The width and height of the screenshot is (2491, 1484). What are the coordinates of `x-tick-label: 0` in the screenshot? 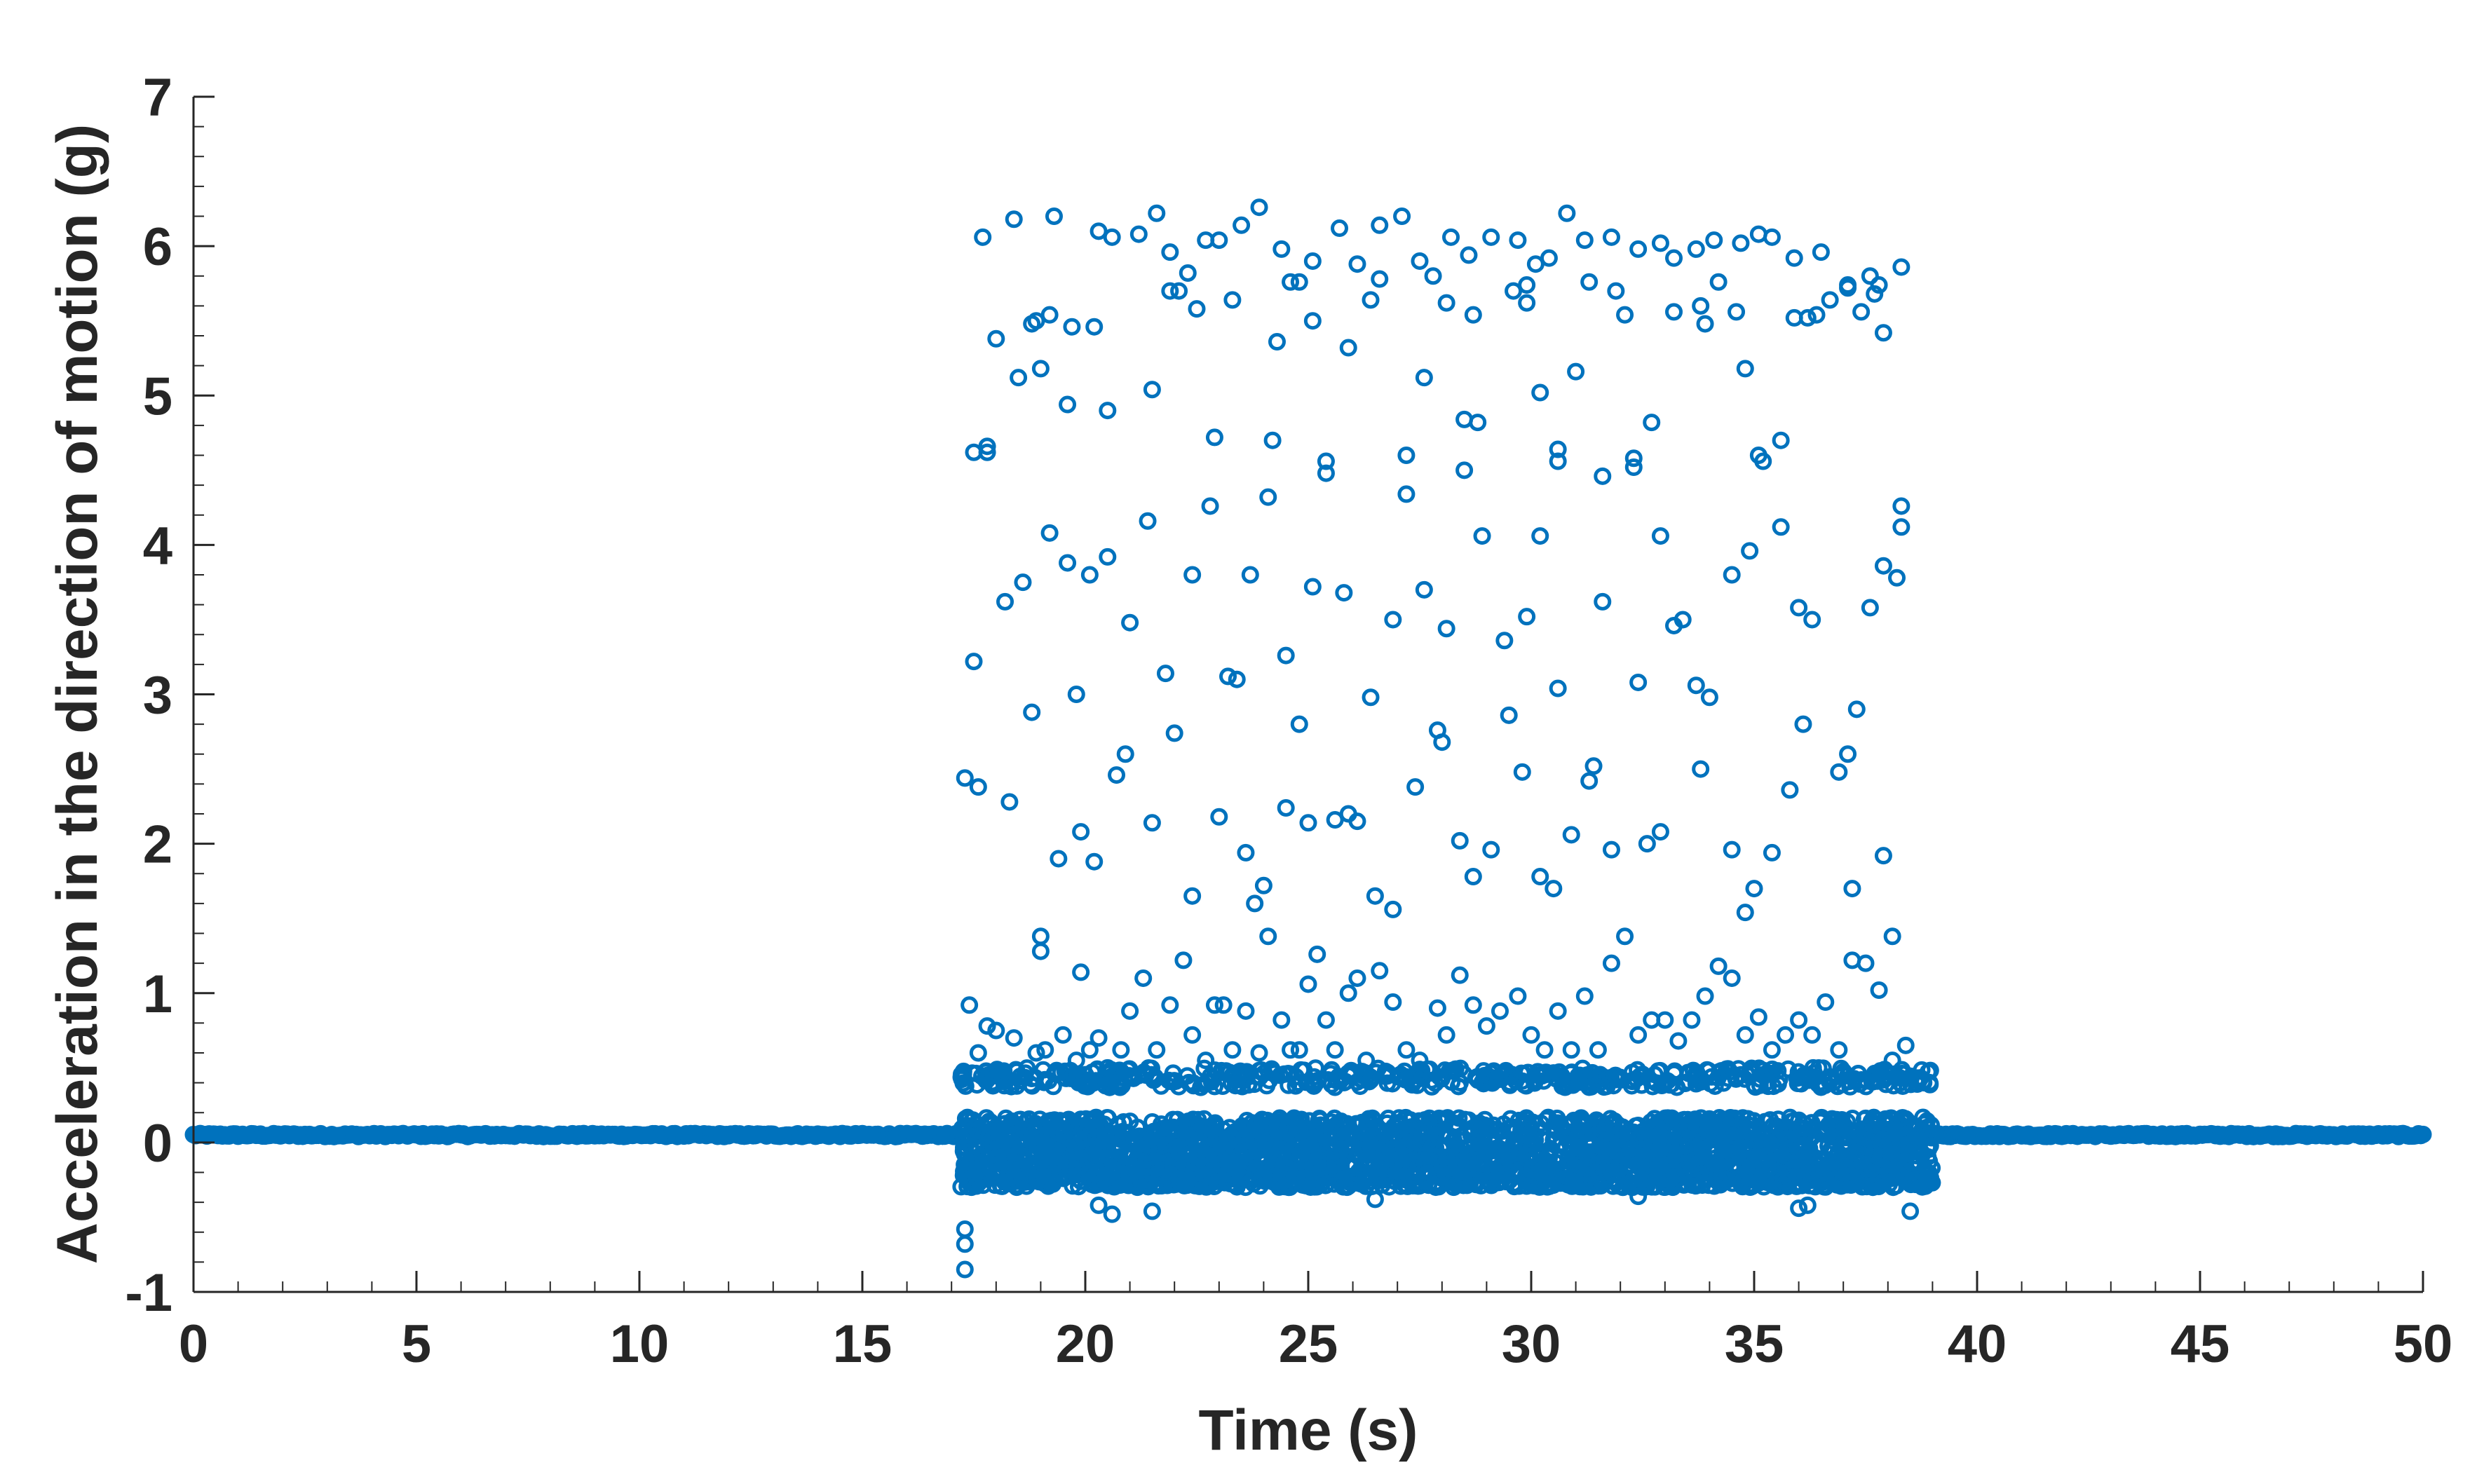 It's located at (193, 1344).